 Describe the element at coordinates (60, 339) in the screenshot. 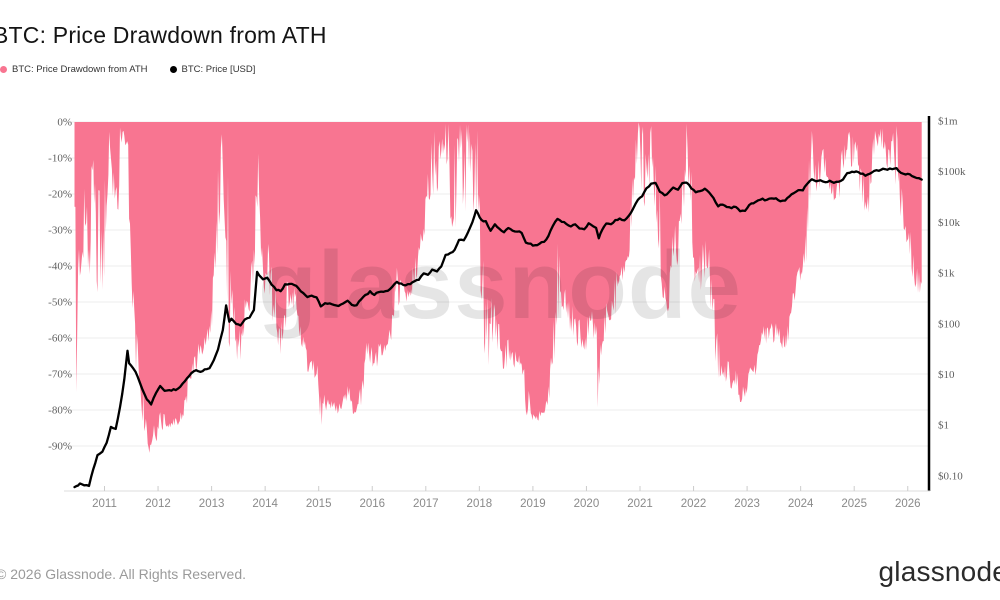

I see `left-axis-tick-label: -60%` at that location.